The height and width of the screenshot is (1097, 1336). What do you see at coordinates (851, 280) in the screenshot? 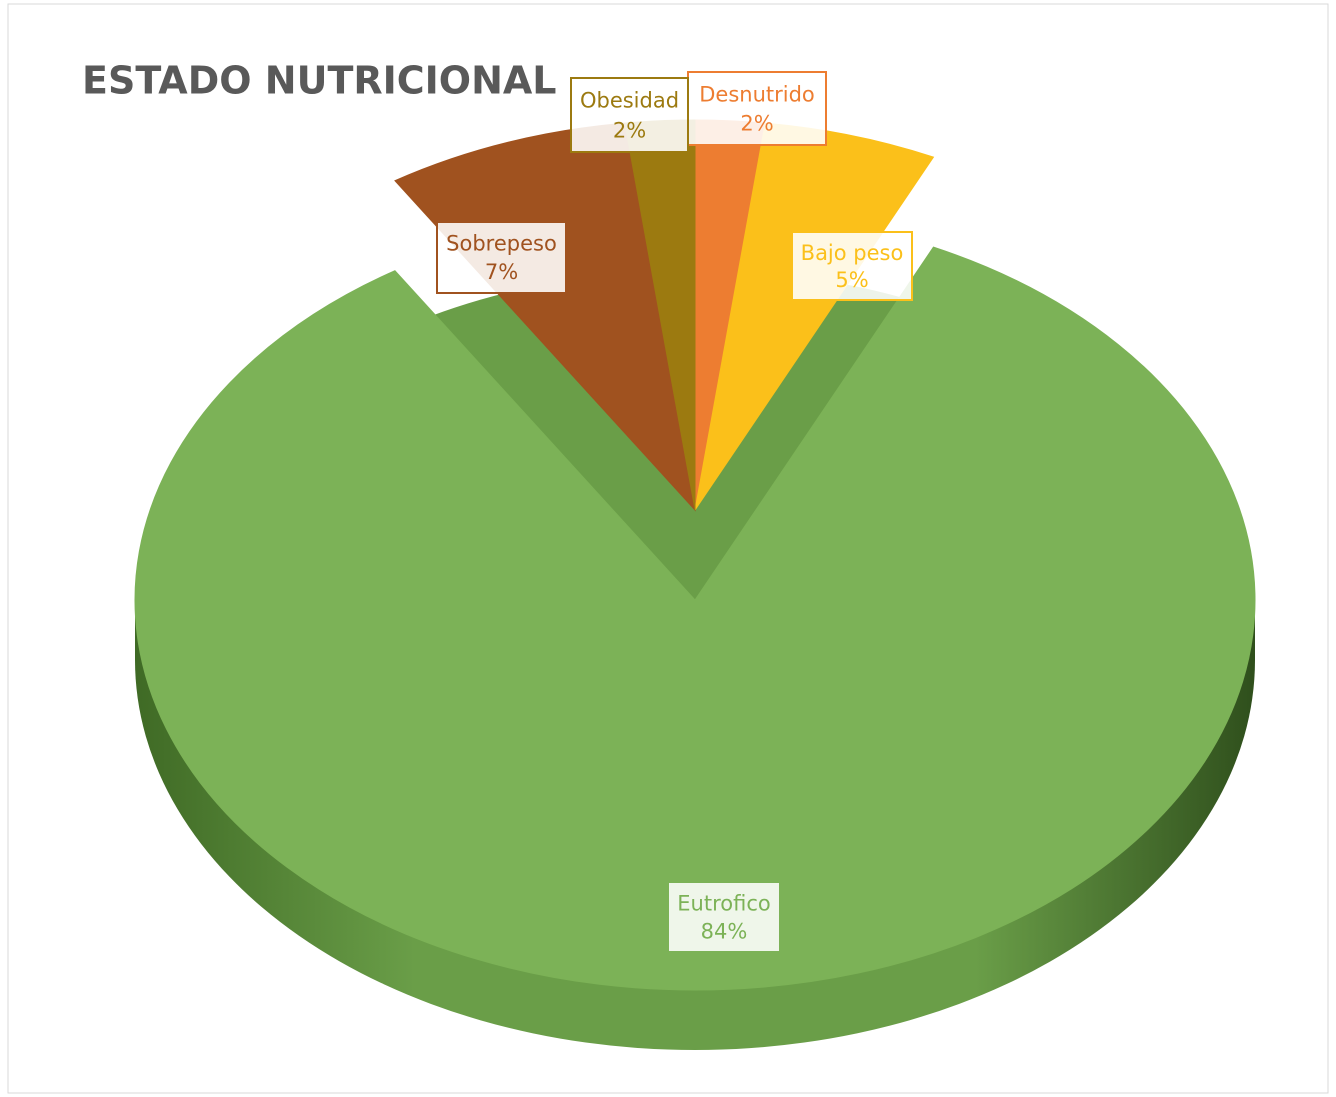
I see `data-label-value: 5%` at bounding box center [851, 280].